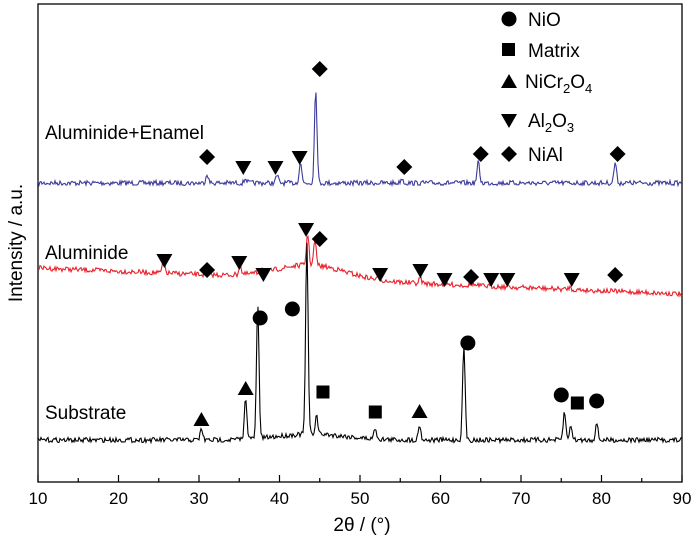 This screenshot has height=549, width=700. What do you see at coordinates (509, 154) in the screenshot?
I see `legend-marker-nial` at bounding box center [509, 154].